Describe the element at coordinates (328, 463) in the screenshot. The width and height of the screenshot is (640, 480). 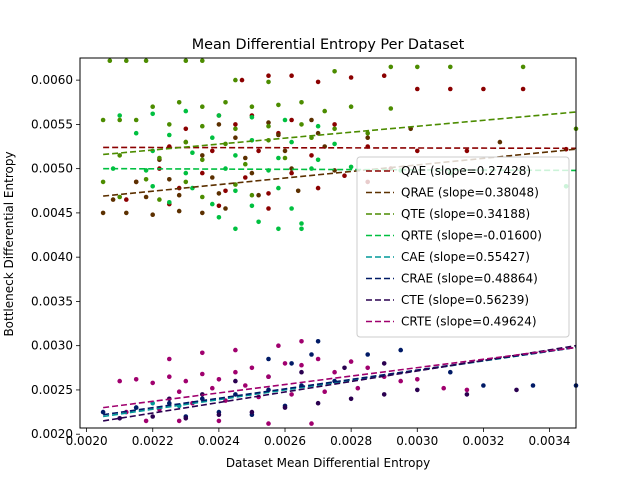
I see `x-axis-label: Dataset Mean Differential Entropy` at that location.